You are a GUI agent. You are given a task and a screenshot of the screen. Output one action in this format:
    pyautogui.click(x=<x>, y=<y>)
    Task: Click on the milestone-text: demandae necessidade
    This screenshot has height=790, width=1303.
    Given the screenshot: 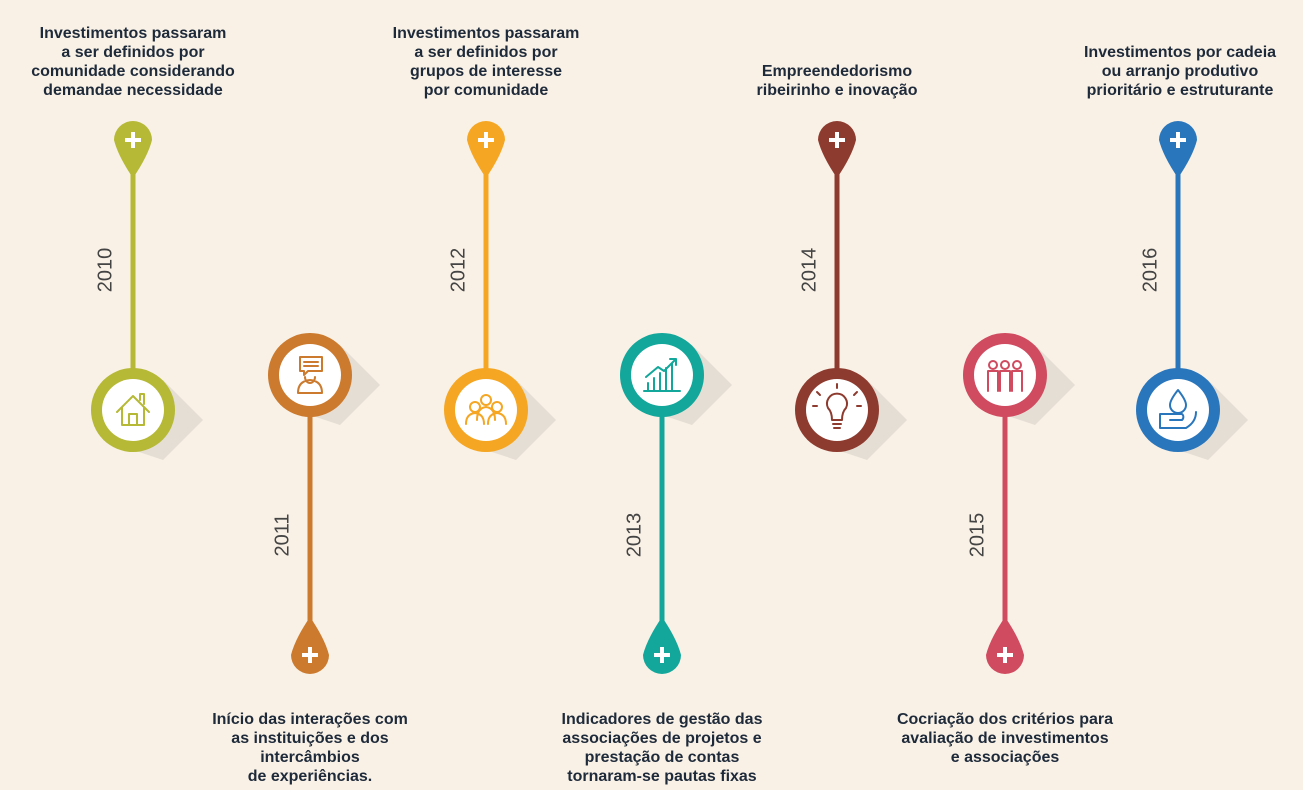 What is the action you would take?
    pyautogui.click(x=133, y=90)
    